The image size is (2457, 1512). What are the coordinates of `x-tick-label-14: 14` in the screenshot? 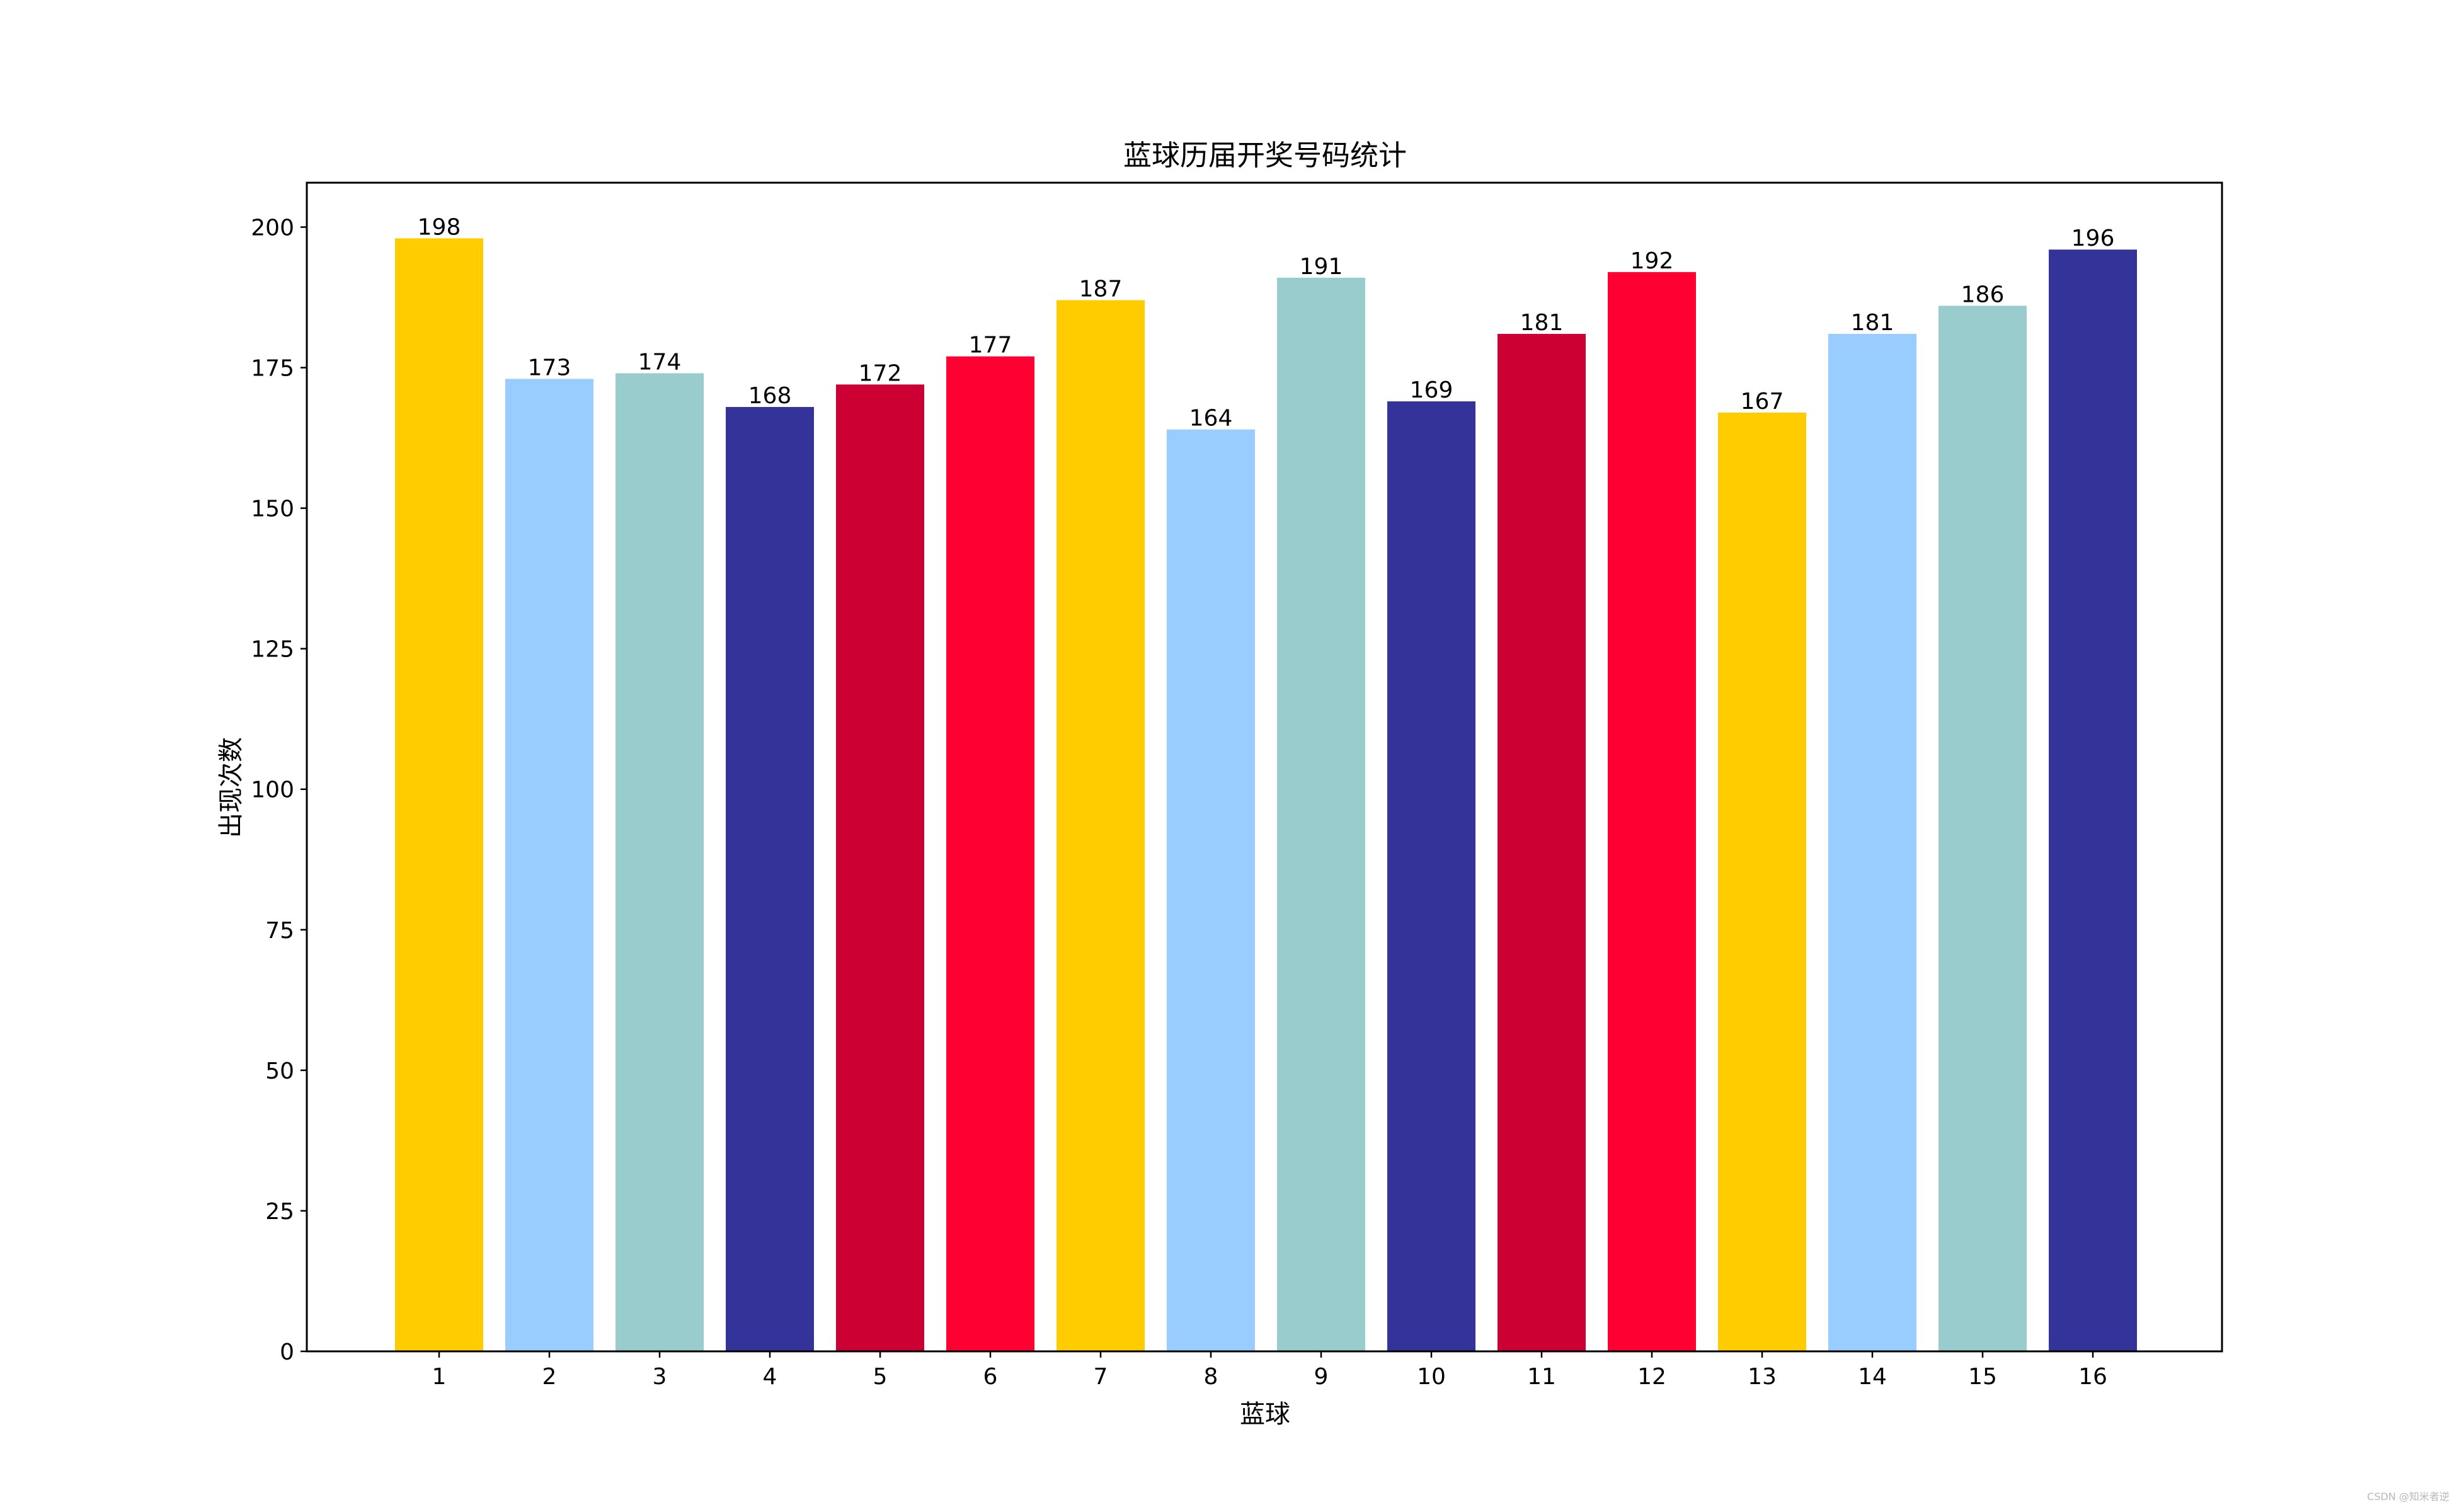 It's located at (1872, 1377).